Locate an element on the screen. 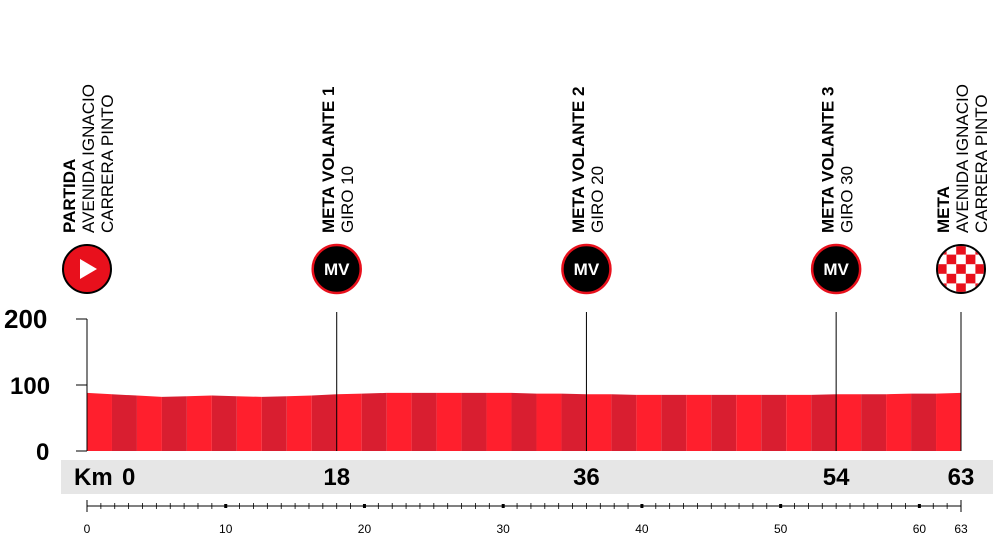 This screenshot has width=1000, height=552. waypoint-subtitle: GIRO 30 is located at coordinates (847, 199).